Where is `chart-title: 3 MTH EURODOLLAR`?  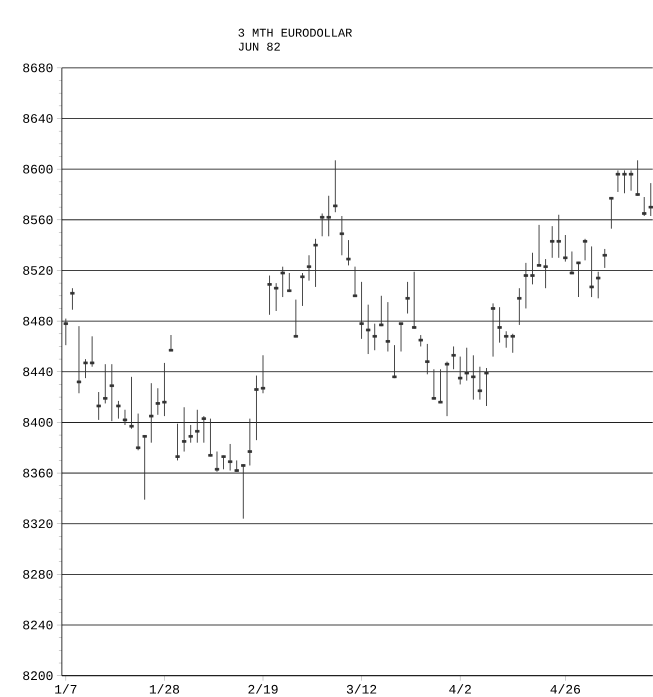 chart-title: 3 MTH EURODOLLAR is located at coordinates (295, 32).